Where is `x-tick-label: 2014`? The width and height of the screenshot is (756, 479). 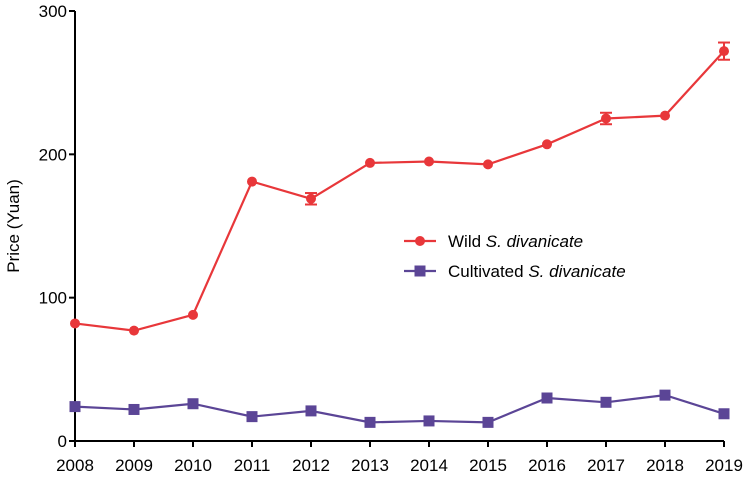 x-tick-label: 2014 is located at coordinates (429, 465).